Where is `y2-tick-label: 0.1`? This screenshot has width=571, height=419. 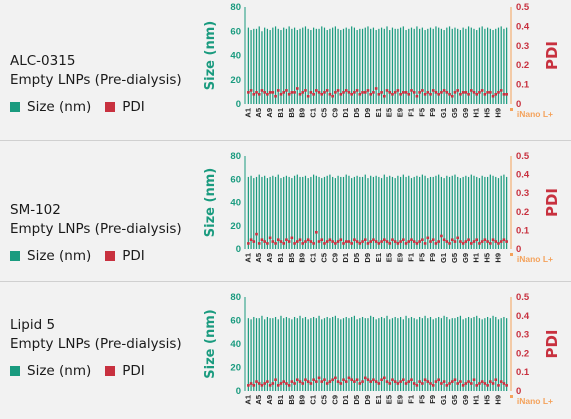
y2-tick-label: 0.1 is located at coordinates (523, 230).